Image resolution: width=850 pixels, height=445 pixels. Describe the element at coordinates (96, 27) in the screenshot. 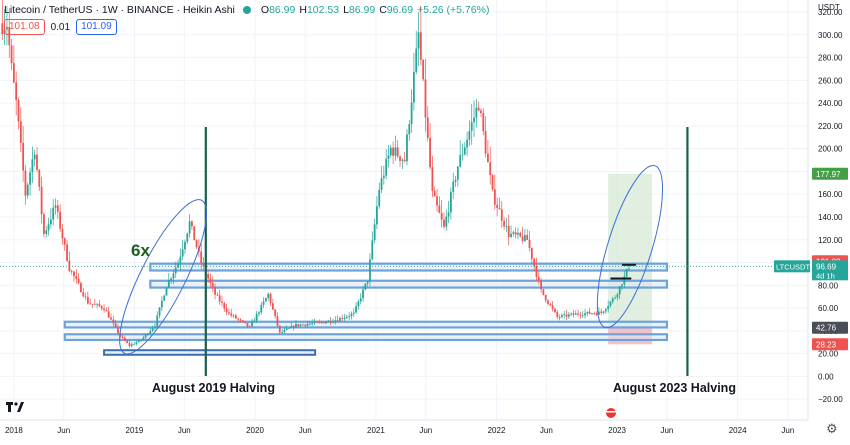

I see `buy-button: 101.09` at that location.